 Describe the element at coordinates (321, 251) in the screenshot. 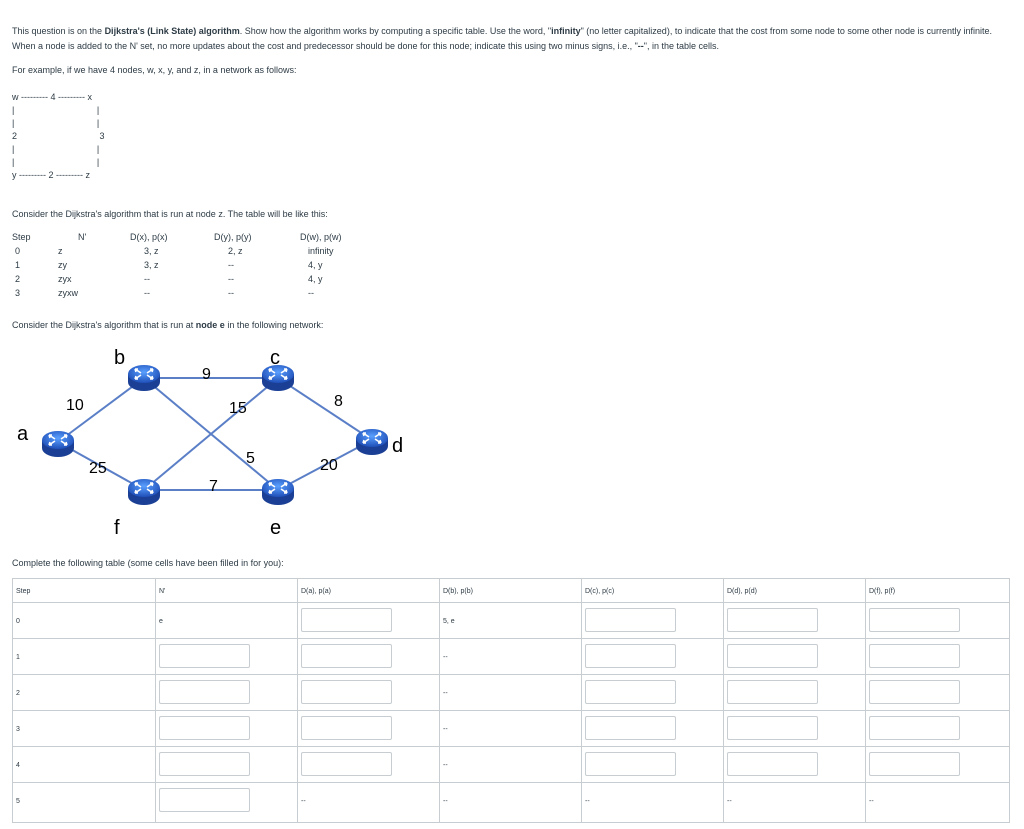

I see `example-cell: infinity` at that location.